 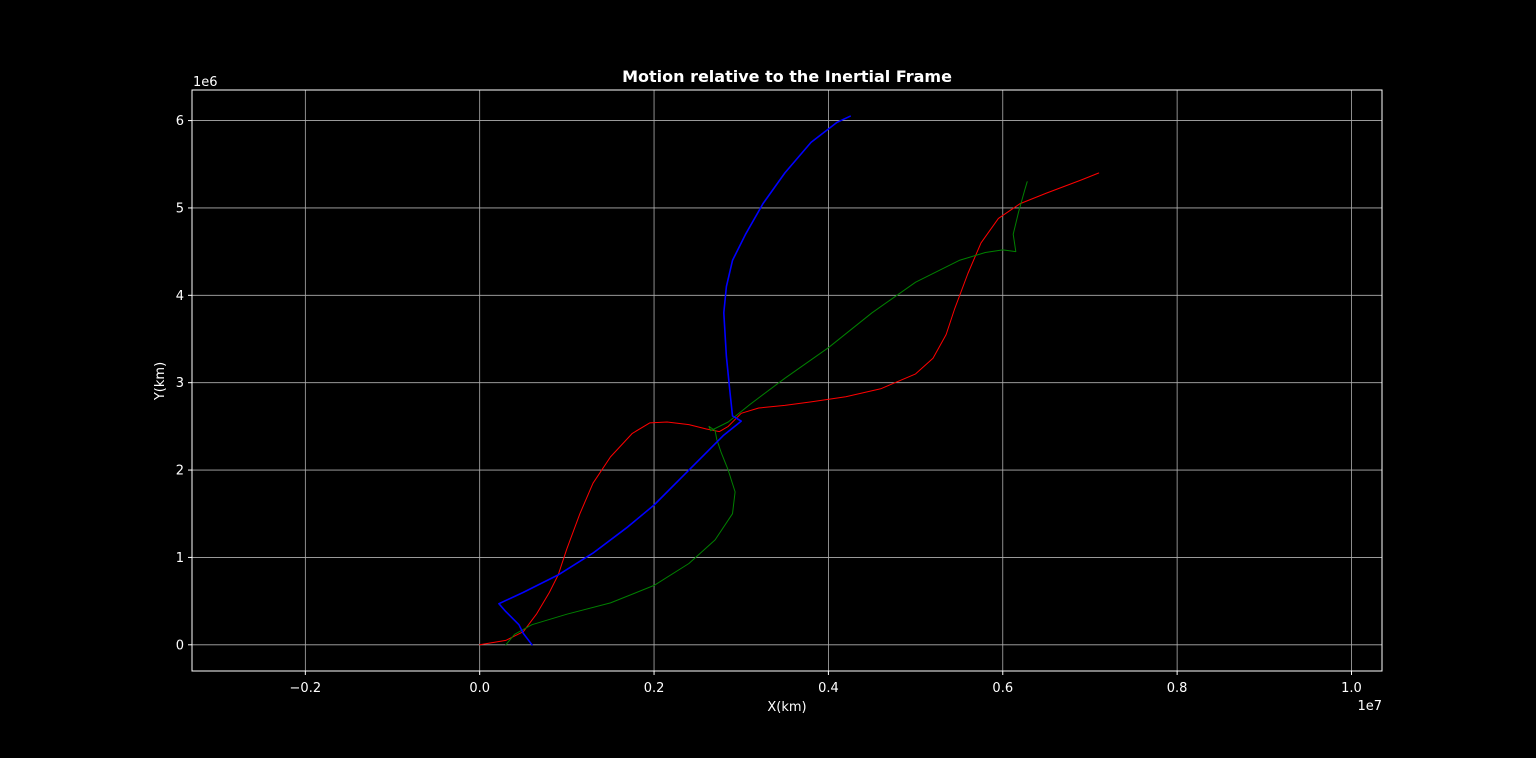 I want to click on x-tick-label: 1.0, so click(x=1351, y=688).